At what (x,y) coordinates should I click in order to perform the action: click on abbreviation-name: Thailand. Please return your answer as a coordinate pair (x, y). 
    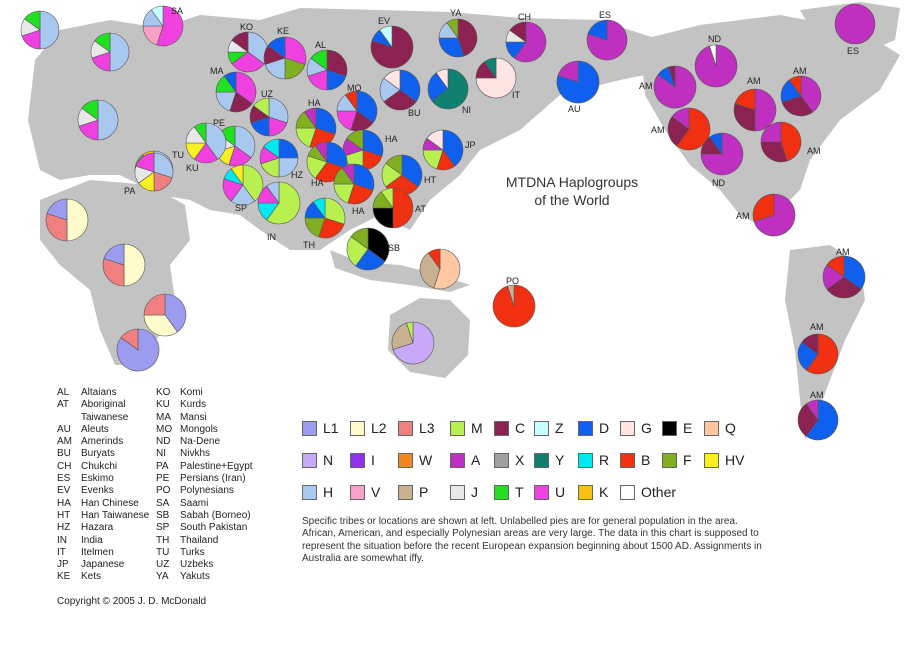
    Looking at the image, I should click on (199, 540).